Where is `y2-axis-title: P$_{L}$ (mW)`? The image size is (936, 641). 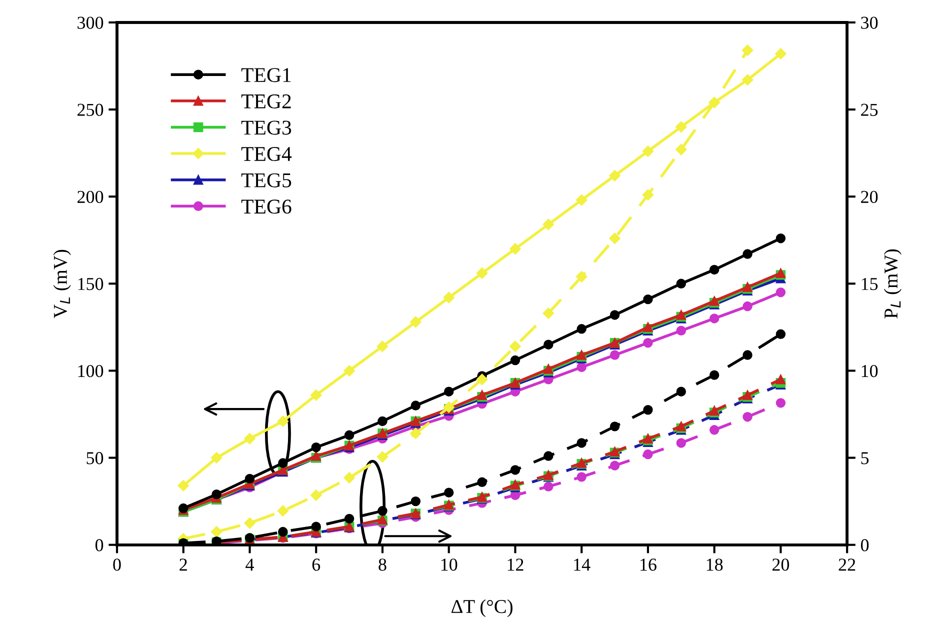 y2-axis-title: P$_{L}$ (mW) is located at coordinates (893, 283).